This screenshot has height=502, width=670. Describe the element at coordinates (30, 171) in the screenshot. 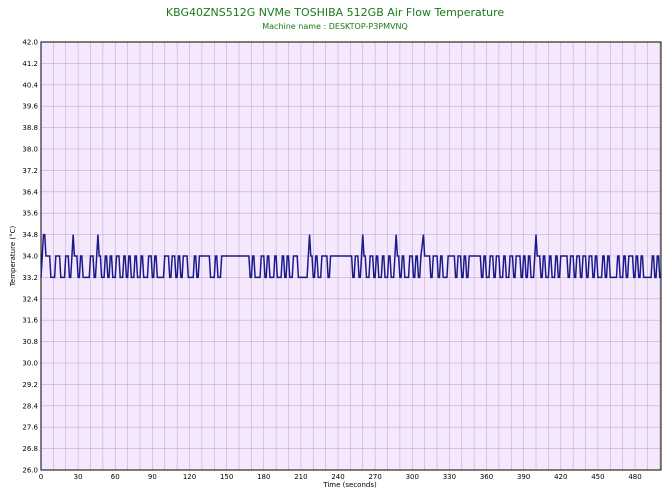

I see `y-tick-label: 37.2` at that location.